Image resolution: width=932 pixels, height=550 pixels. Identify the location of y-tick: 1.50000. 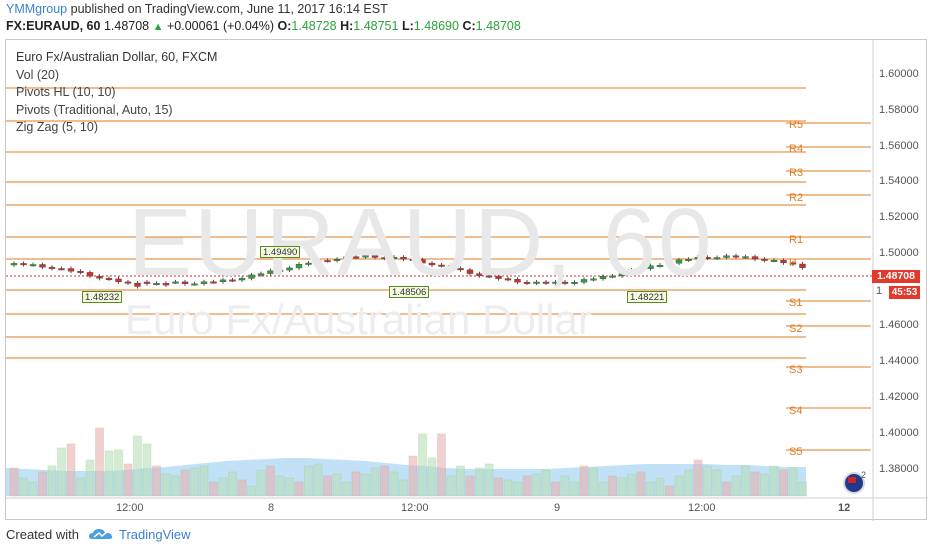
(899, 253).